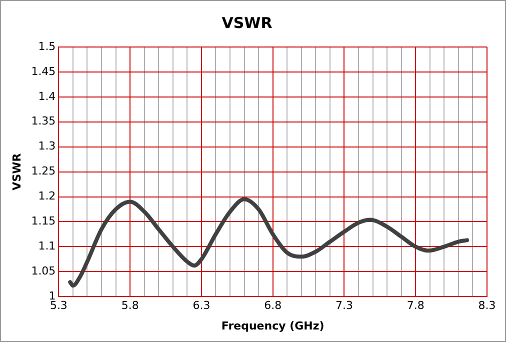  I want to click on y-tick-label: 1.15, so click(43, 221).